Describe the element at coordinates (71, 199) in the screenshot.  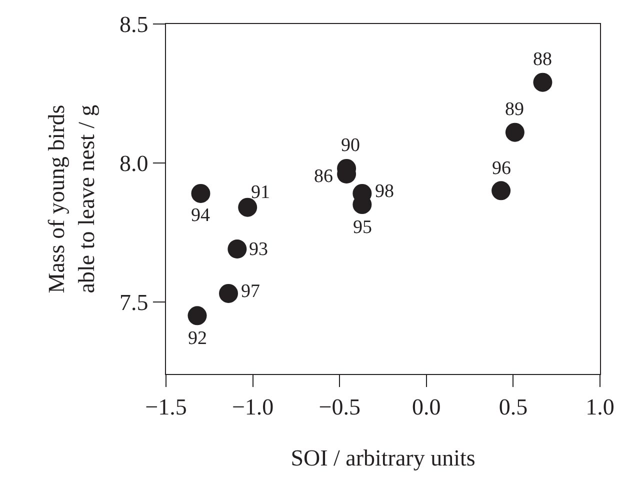
I see `y-axis-title: Mass of young birds able to leave nest / g` at that location.